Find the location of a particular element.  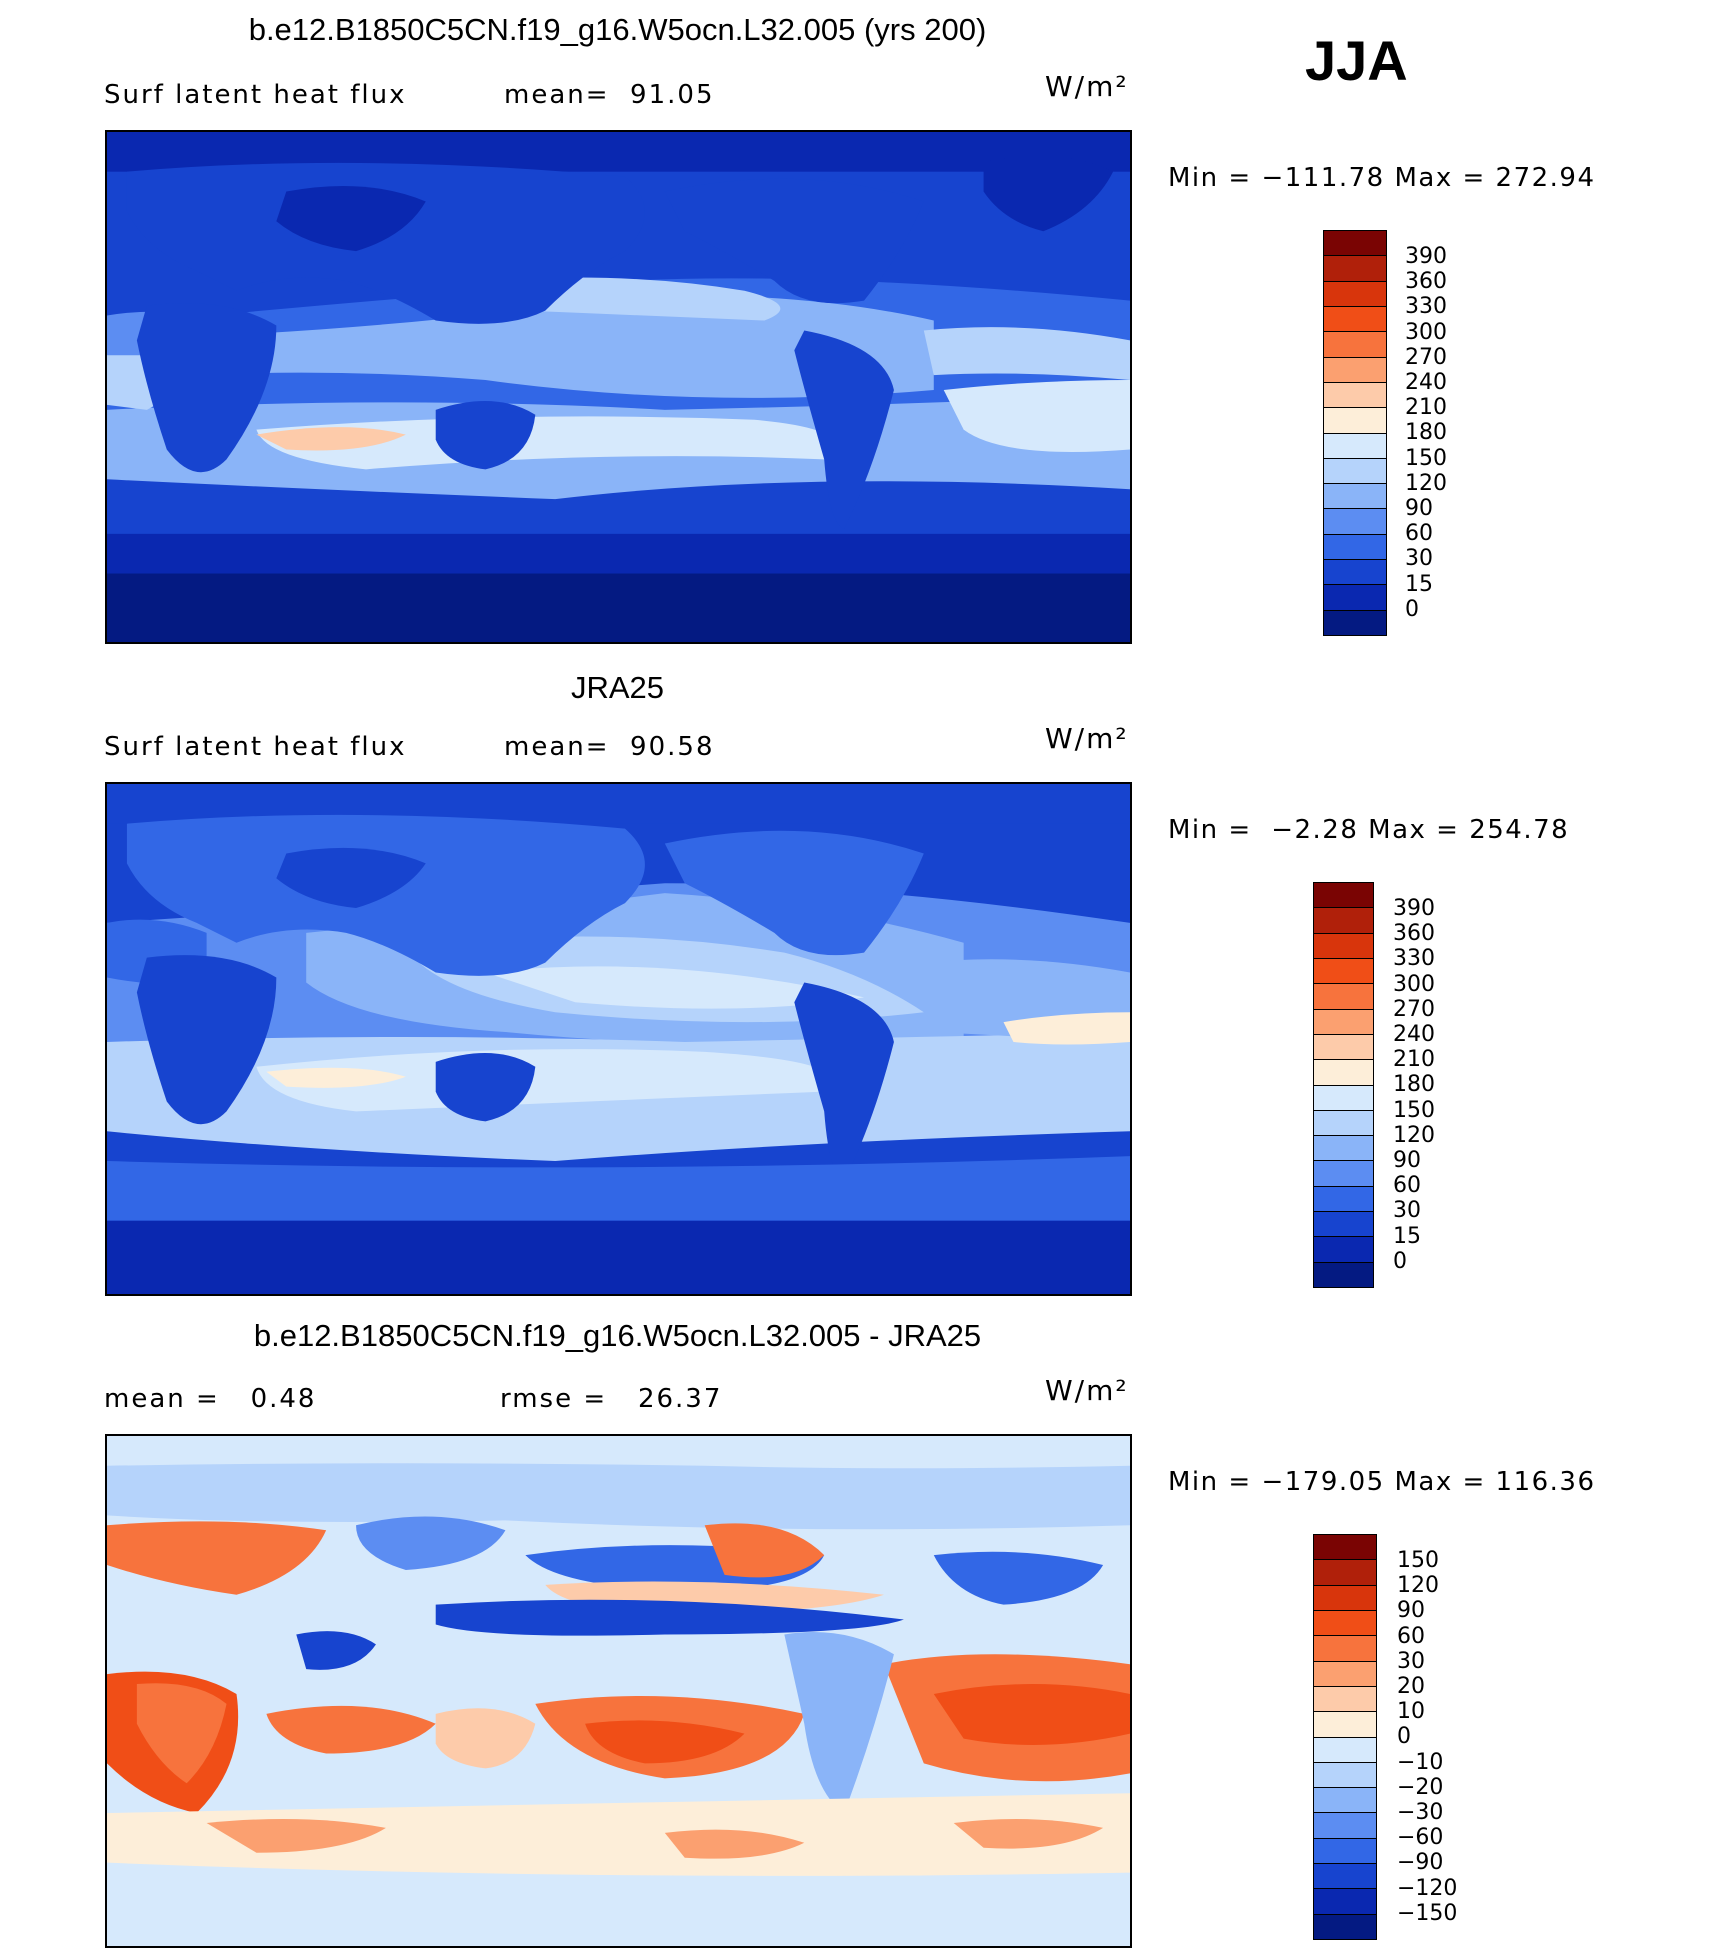

panel3-colorbar is located at coordinates (1345, 1737).